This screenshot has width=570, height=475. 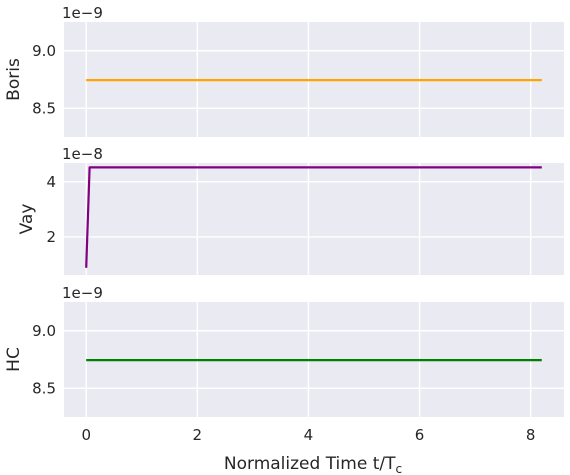 What do you see at coordinates (51, 237) in the screenshot?
I see `y-tick-label: 2` at bounding box center [51, 237].